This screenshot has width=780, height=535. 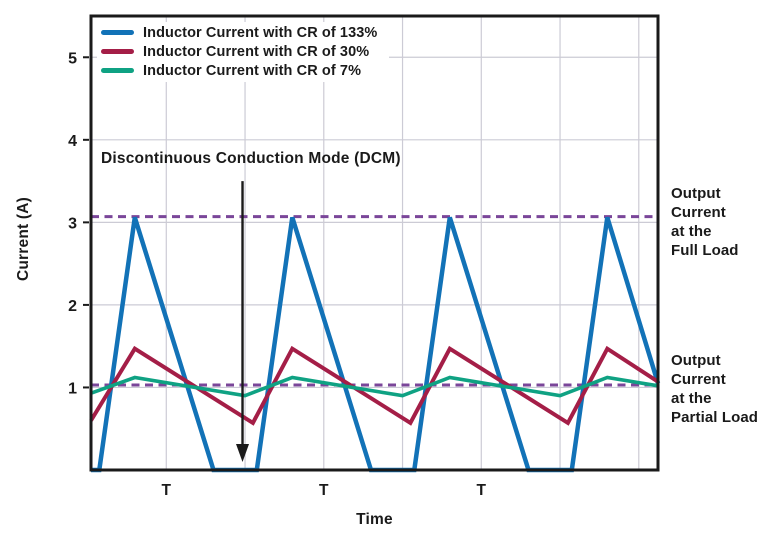 I want to click on legend-item-cr-7: Inductor Current with CR of 7%, so click(x=239, y=70).